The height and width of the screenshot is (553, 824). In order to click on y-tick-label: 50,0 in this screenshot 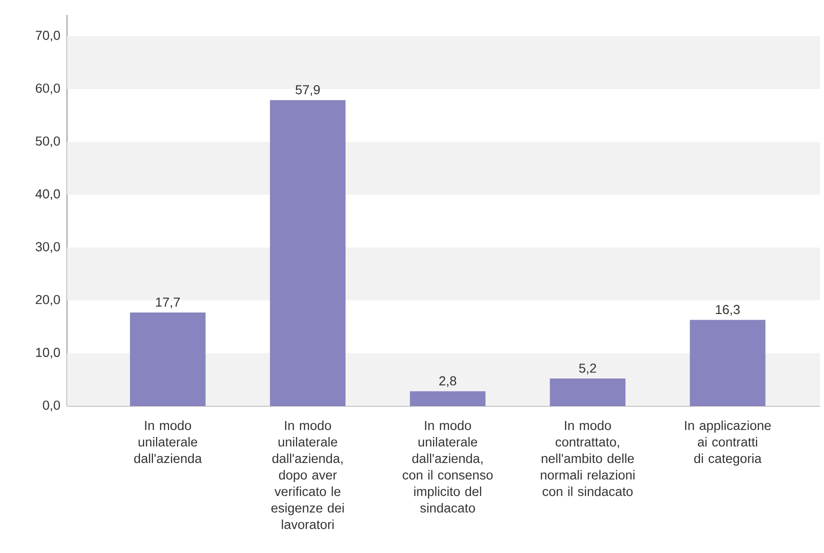, I will do `click(48, 142)`.